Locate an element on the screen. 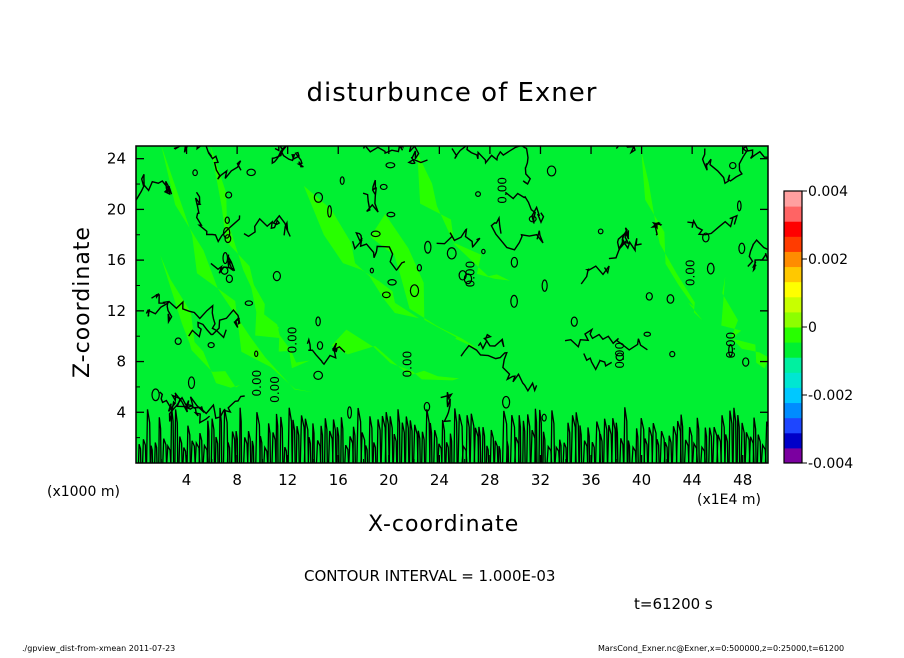 The width and height of the screenshot is (904, 658). x-tick-label: 32 is located at coordinates (540, 480).